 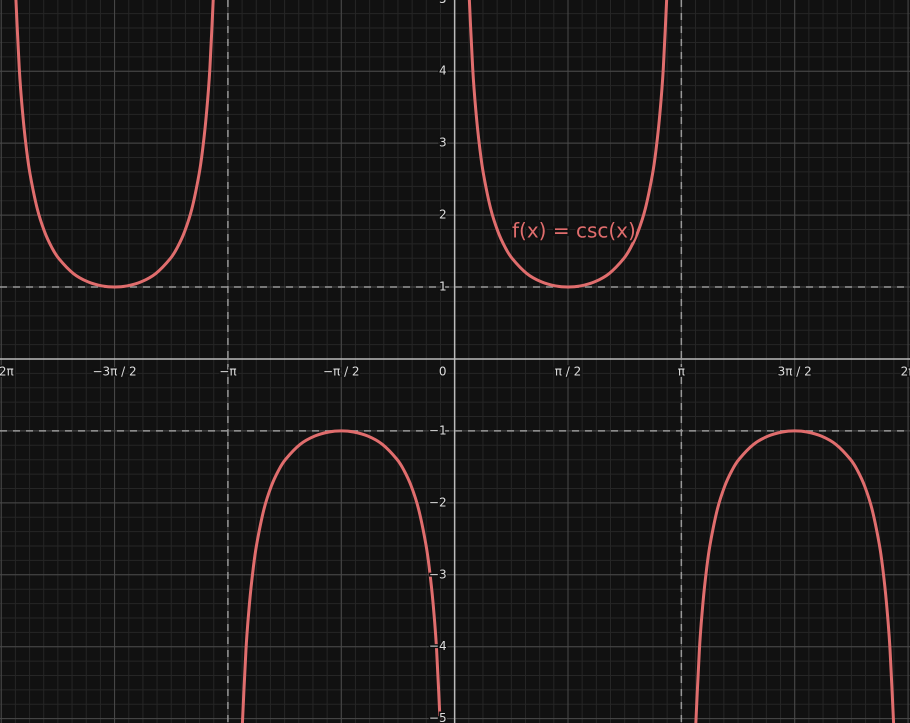 What do you see at coordinates (227, 371) in the screenshot?
I see `x-tick-label: −π` at bounding box center [227, 371].